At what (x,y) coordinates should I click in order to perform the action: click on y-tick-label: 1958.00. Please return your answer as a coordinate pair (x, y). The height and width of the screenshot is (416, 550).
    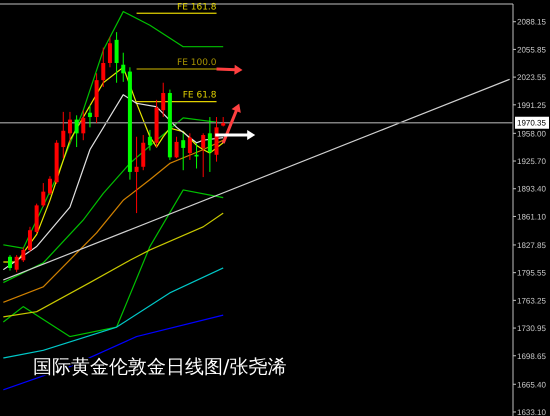
    Looking at the image, I should click on (531, 133).